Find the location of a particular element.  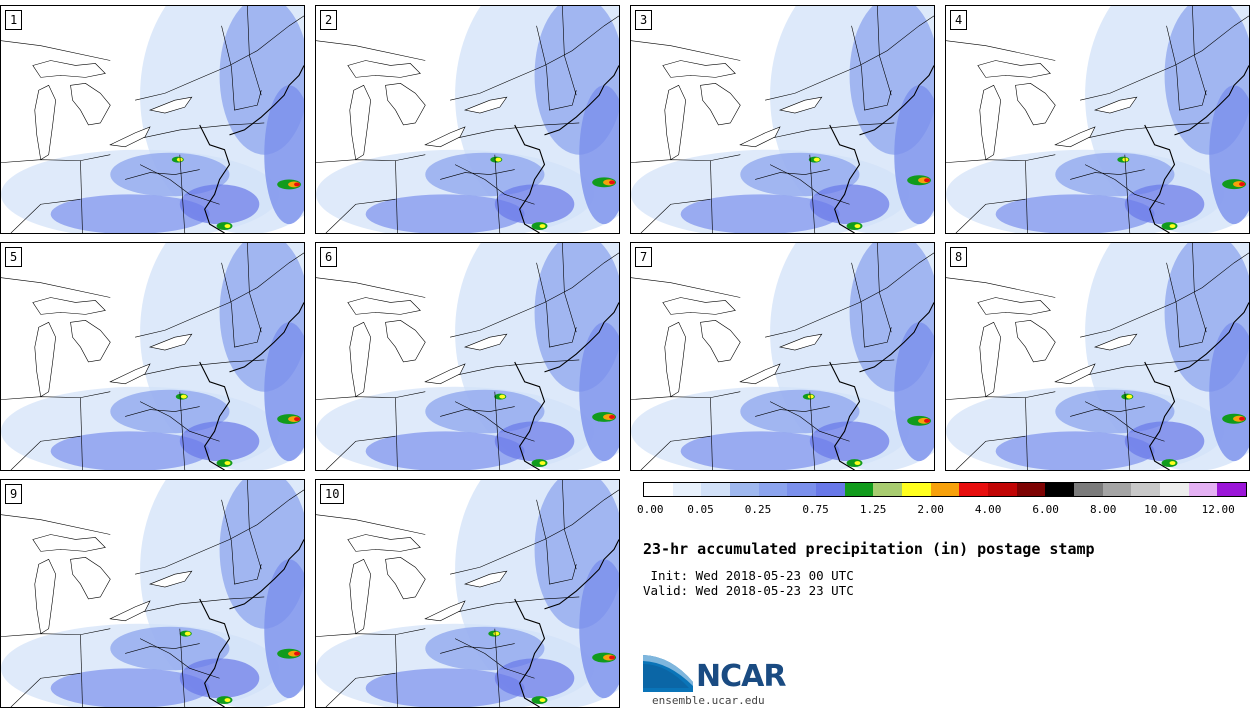

colorbar-tick-label: 8.00 is located at coordinates (1103, 509).